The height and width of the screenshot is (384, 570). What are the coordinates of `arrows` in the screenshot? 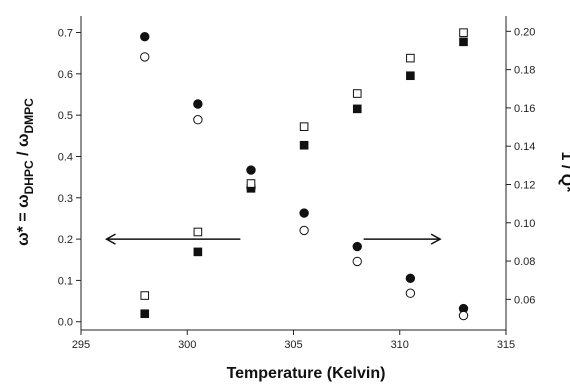 It's located at (273, 239).